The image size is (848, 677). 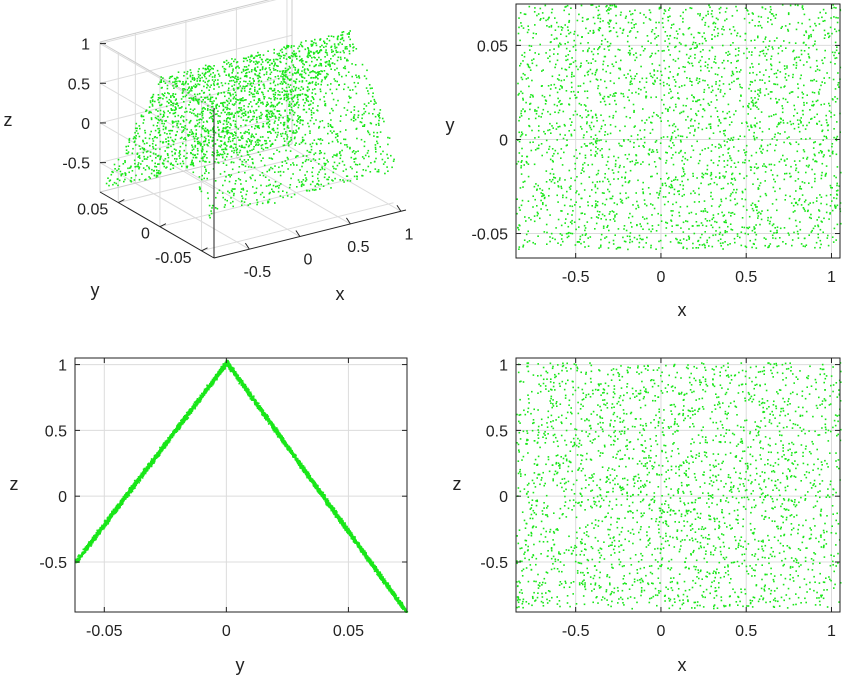 What do you see at coordinates (247, 246) in the screenshot?
I see `tick-mark-x` at bounding box center [247, 246].